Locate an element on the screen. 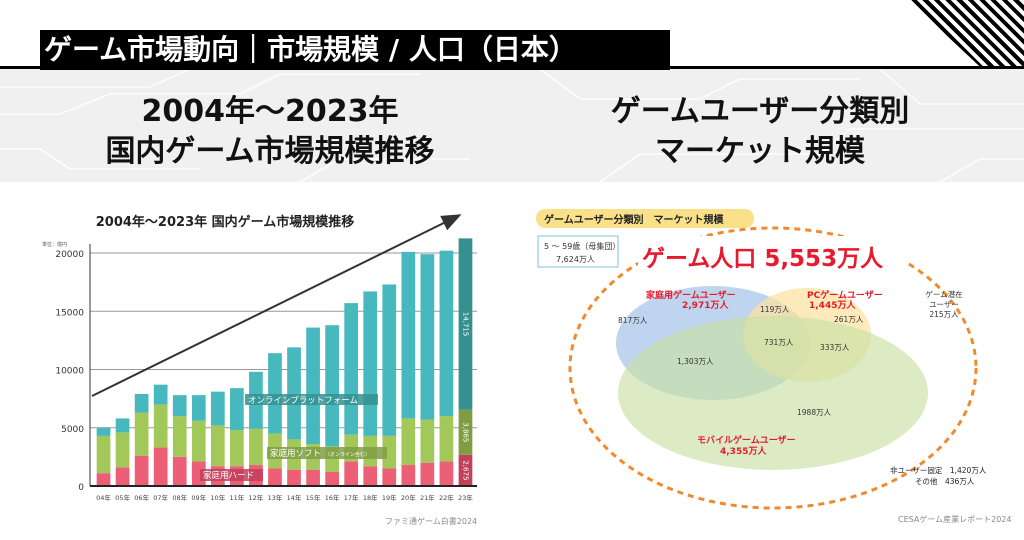  venn-badge-bg is located at coordinates (645, 218).